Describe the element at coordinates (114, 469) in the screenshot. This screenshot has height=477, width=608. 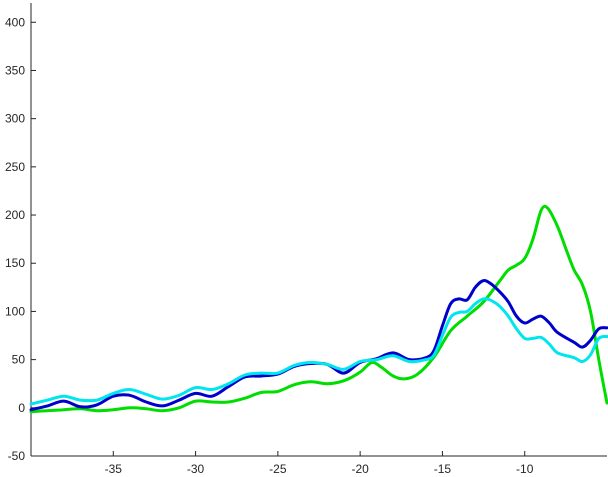
I see `x-tick-label: -35` at that location.